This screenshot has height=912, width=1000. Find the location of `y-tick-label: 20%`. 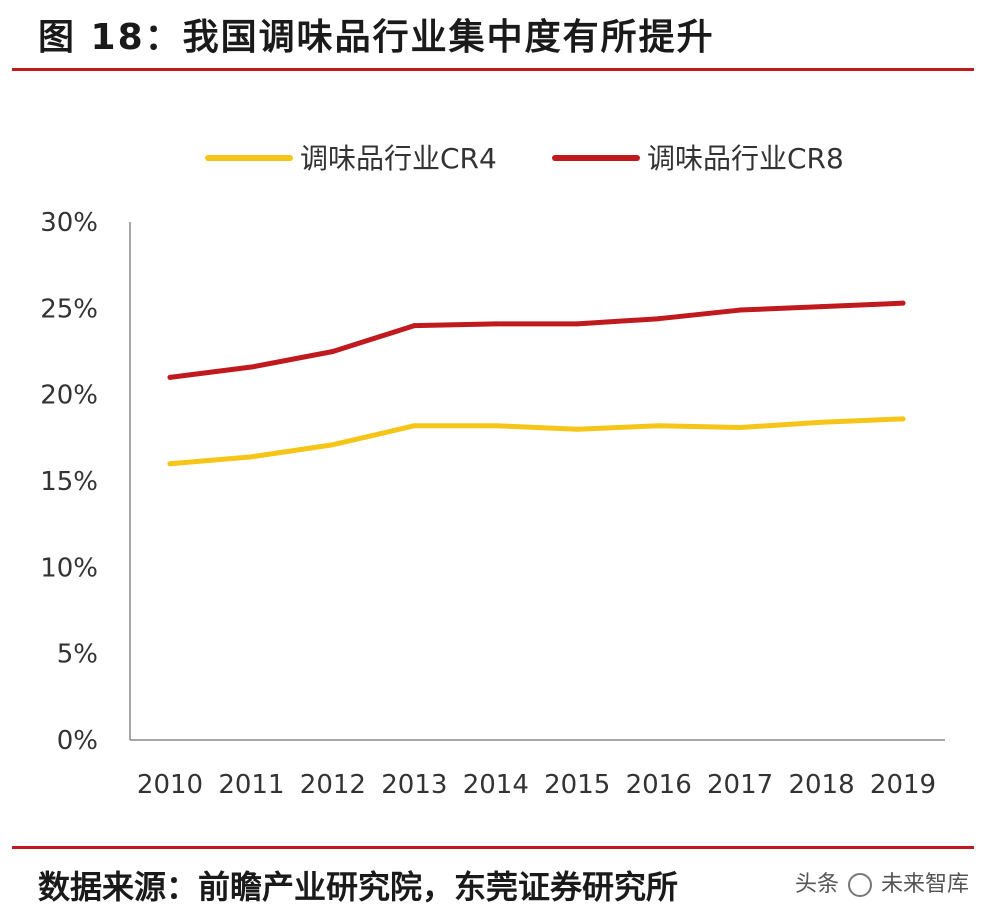

y-tick-label: 20% is located at coordinates (69, 396).